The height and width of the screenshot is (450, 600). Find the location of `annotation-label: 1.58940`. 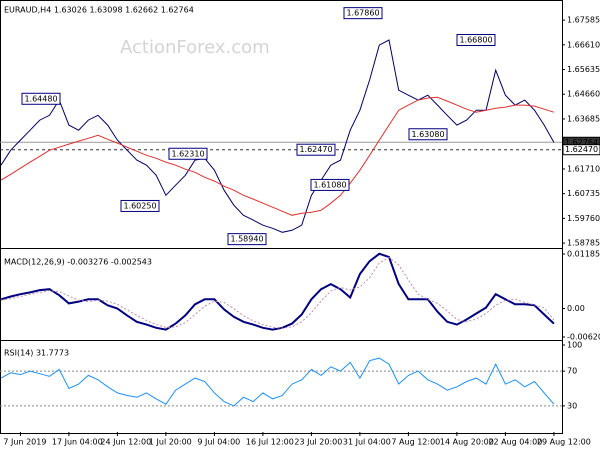

annotation-label: 1.58940 is located at coordinates (246, 239).